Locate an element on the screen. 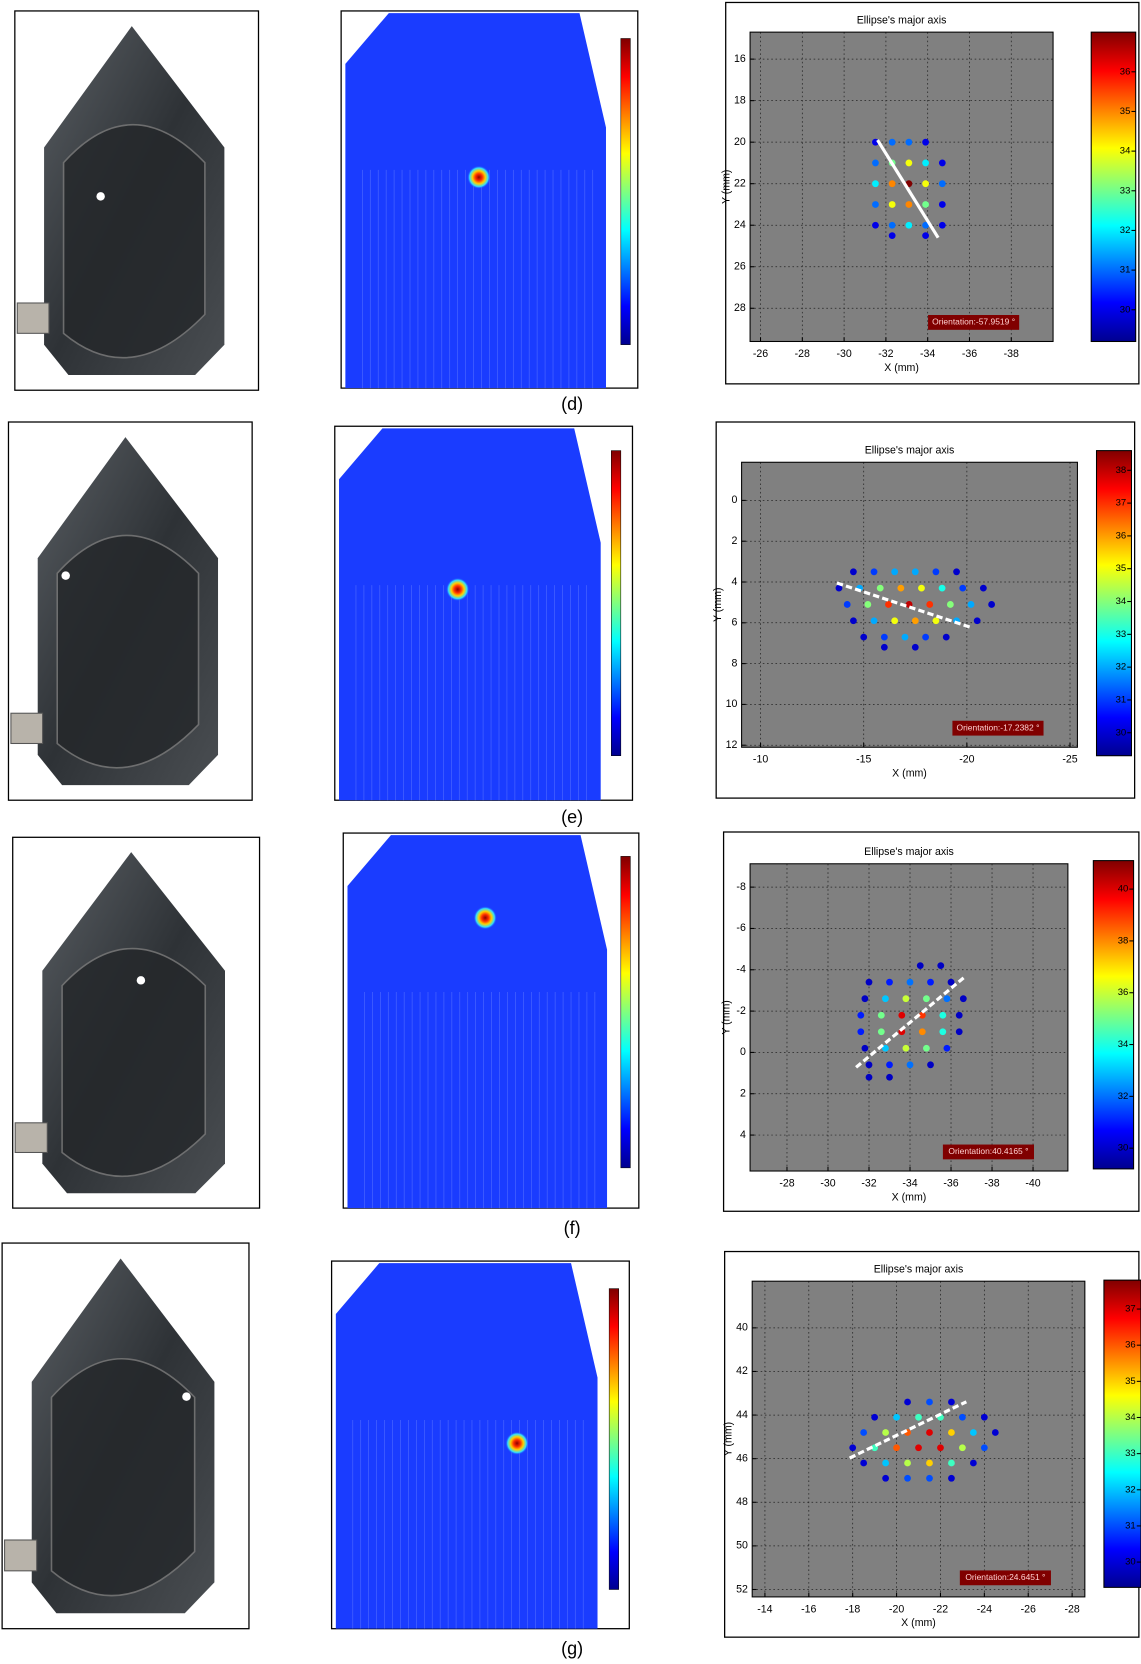  x-tick-label: -22 is located at coordinates (940, 1609).